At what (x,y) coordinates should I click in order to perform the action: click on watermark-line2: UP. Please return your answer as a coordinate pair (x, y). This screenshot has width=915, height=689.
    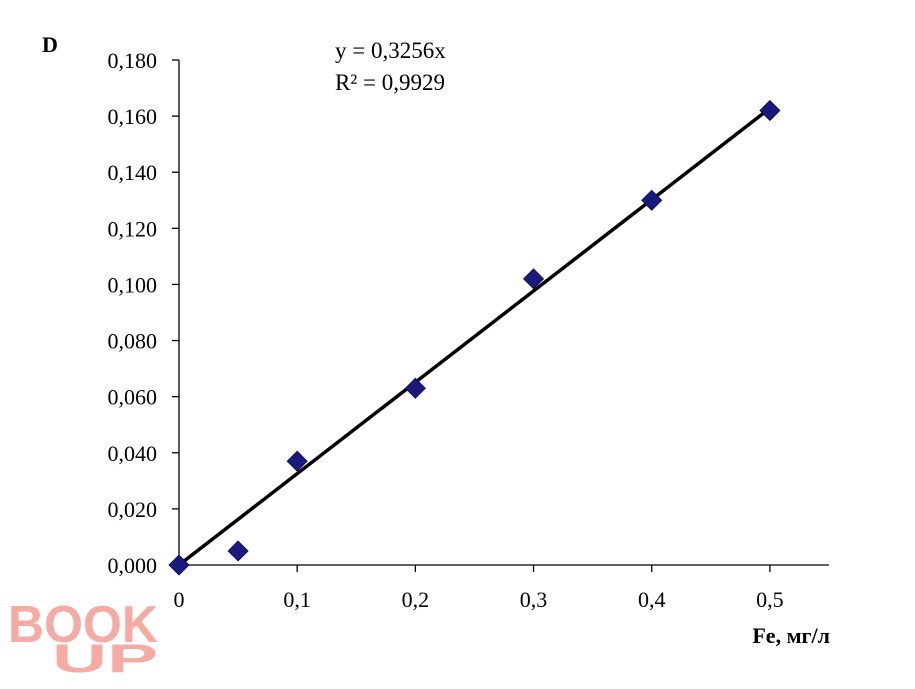
    Looking at the image, I should click on (105, 659).